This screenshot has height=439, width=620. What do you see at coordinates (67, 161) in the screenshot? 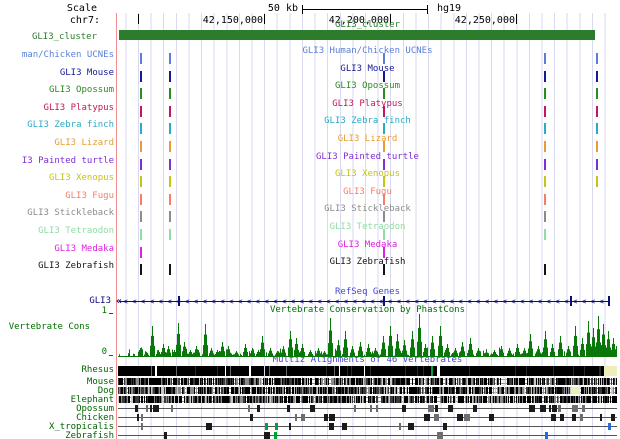
I see `track-left-label: I3 Painted turtle` at bounding box center [67, 161].